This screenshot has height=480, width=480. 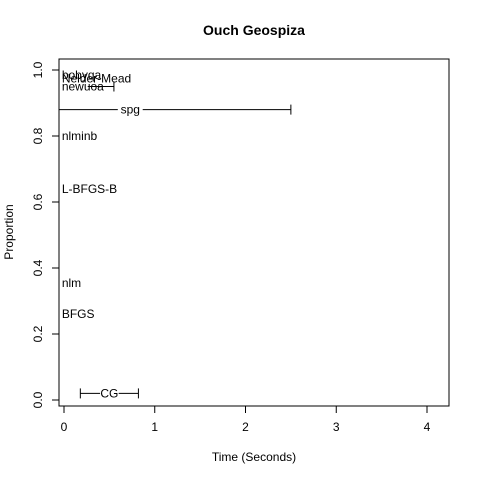 I want to click on x-tick-label: 3, so click(x=336, y=427).